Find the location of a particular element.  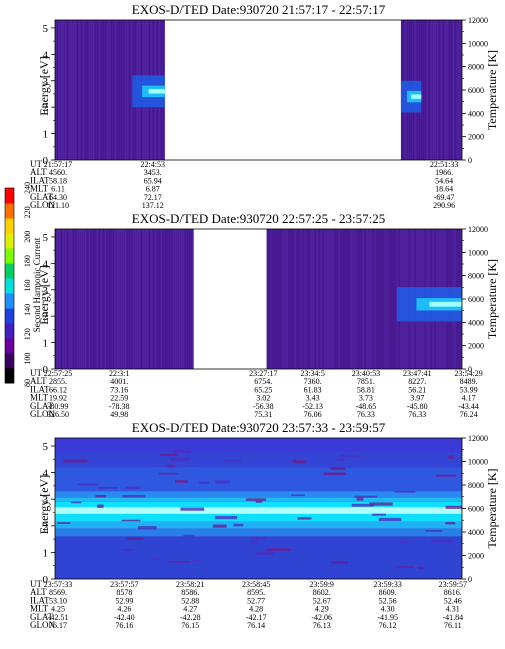

ephemeris-value: 2855. is located at coordinates (58, 381).